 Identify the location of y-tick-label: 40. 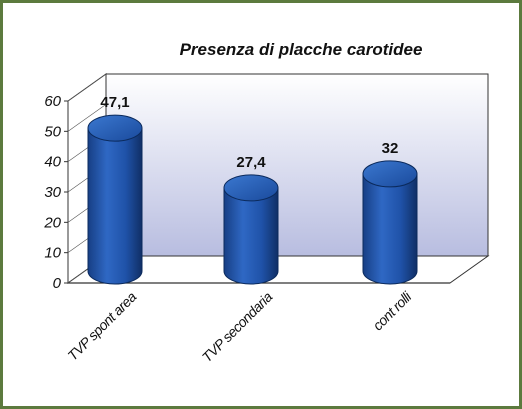
(52, 162).